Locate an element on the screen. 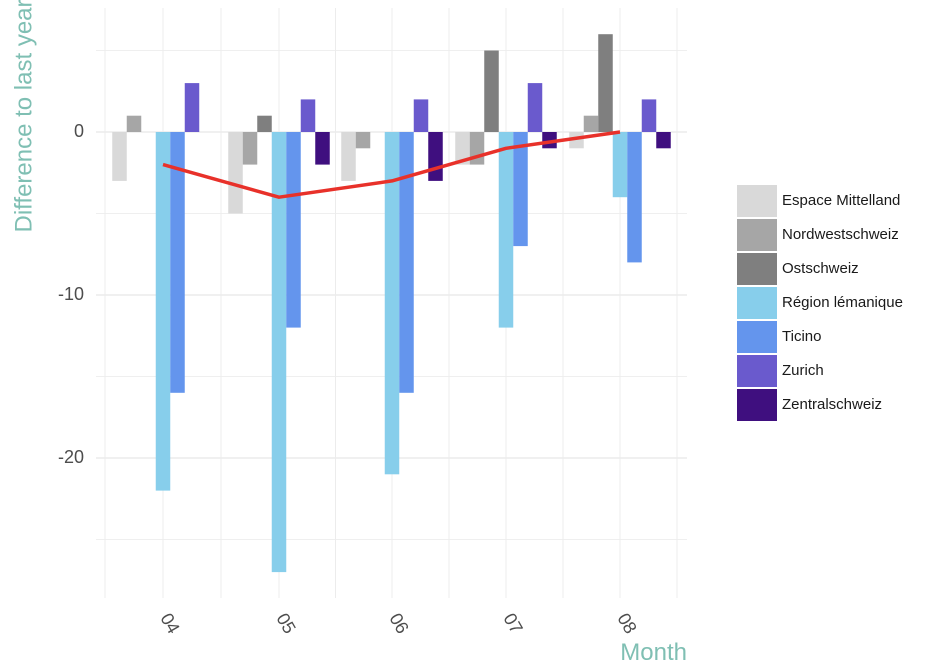 Image resolution: width=947 pixels, height=666 pixels. legend-label: Ticino is located at coordinates (801, 336).